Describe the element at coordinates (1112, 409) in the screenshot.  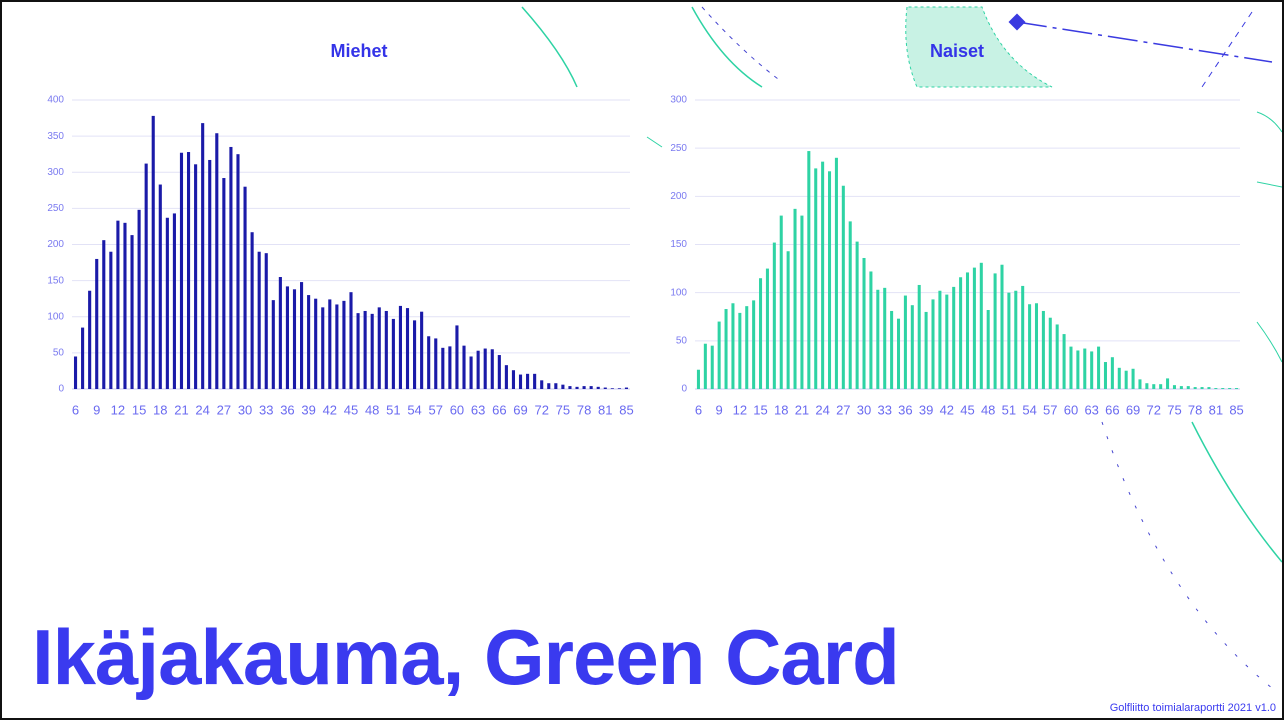
I see `x-tick-label: 66` at that location.